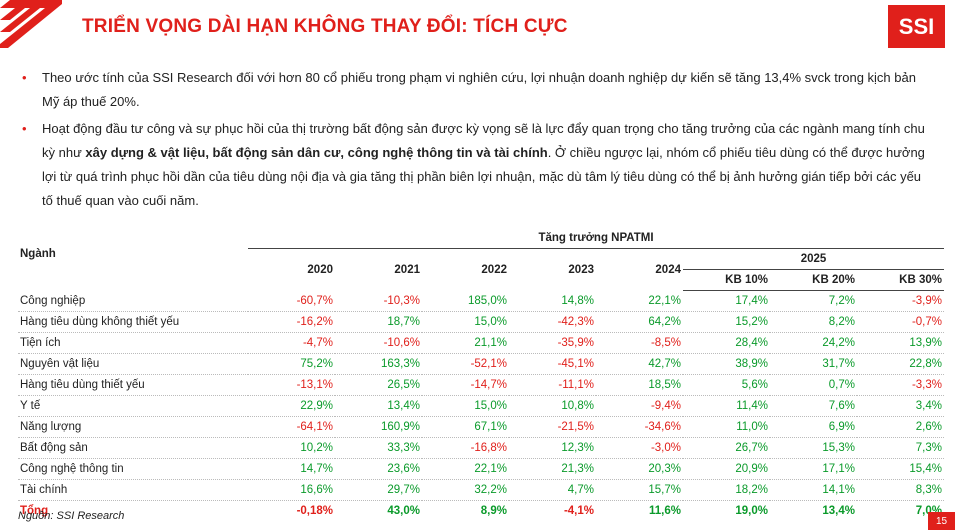 This screenshot has height=530, width=955. What do you see at coordinates (665, 511) in the screenshot?
I see `growth-value: 11,6%` at bounding box center [665, 511].